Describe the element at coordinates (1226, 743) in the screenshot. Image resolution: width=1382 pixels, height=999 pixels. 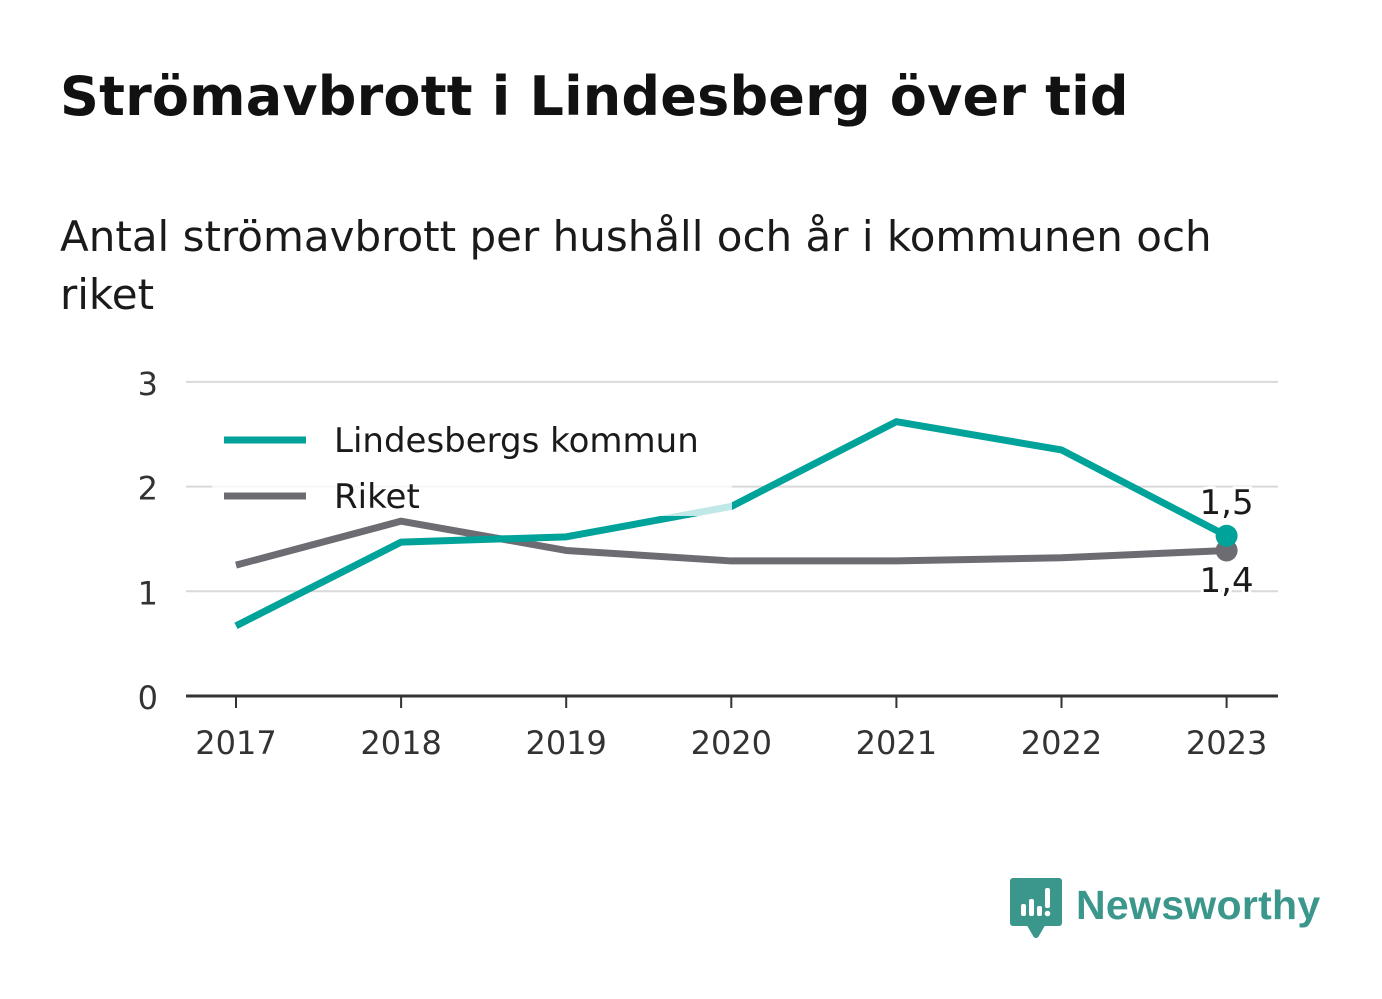
I see `x-tick-label: 2023` at that location.